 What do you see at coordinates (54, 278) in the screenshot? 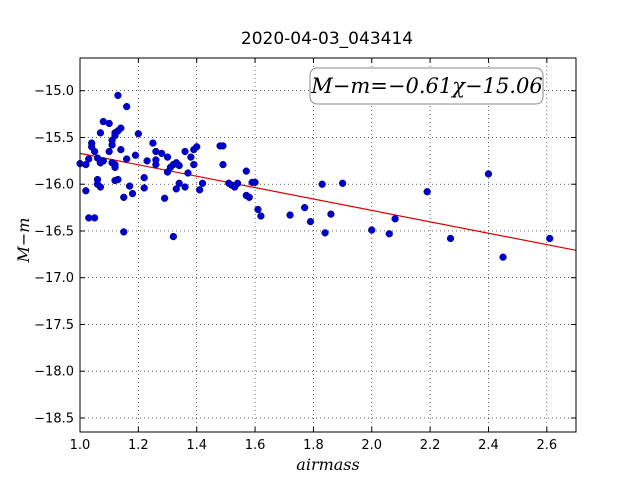
I see `y-tick-label: −17.0` at bounding box center [54, 278].